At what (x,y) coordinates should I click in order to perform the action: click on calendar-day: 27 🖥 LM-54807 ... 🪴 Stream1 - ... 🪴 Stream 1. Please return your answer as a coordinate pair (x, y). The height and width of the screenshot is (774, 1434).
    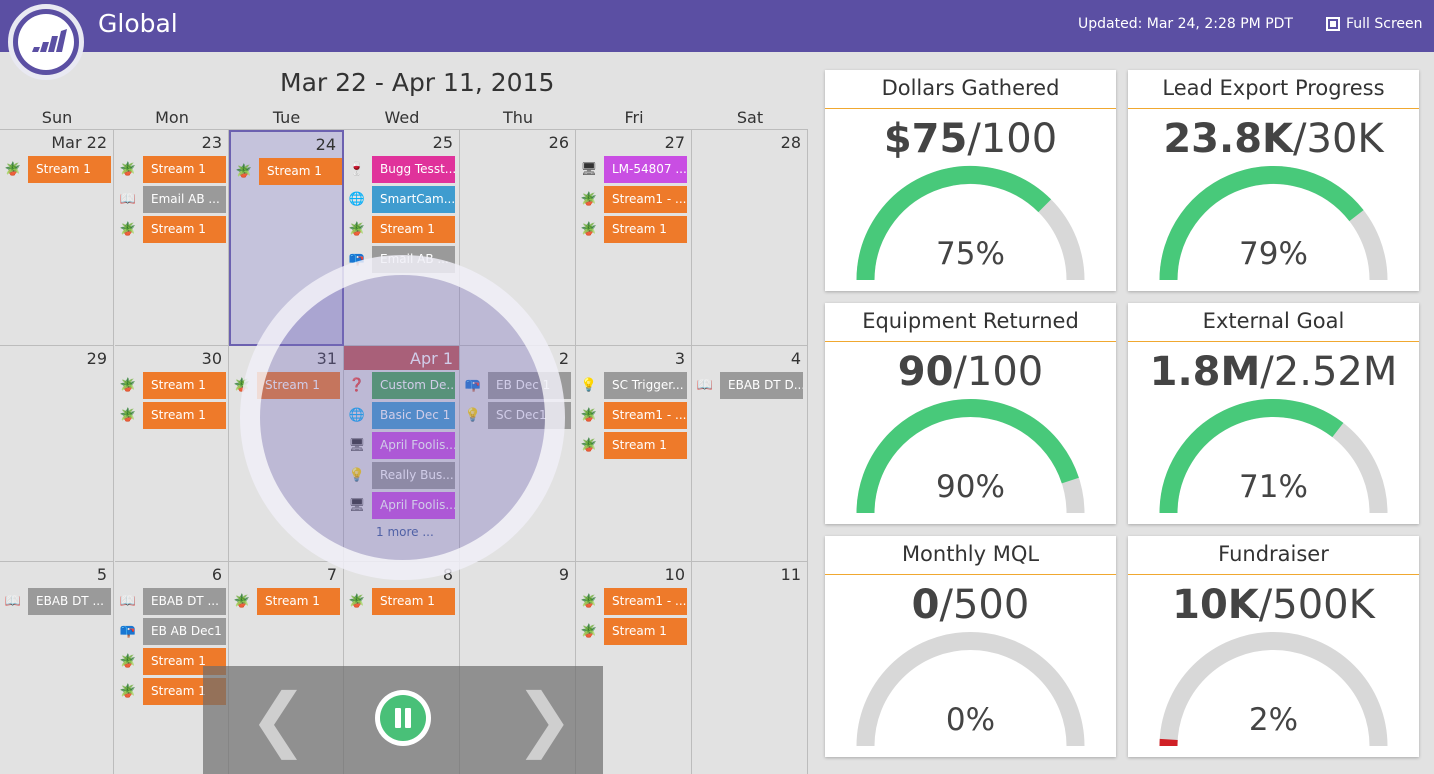
    Looking at the image, I should click on (634, 238).